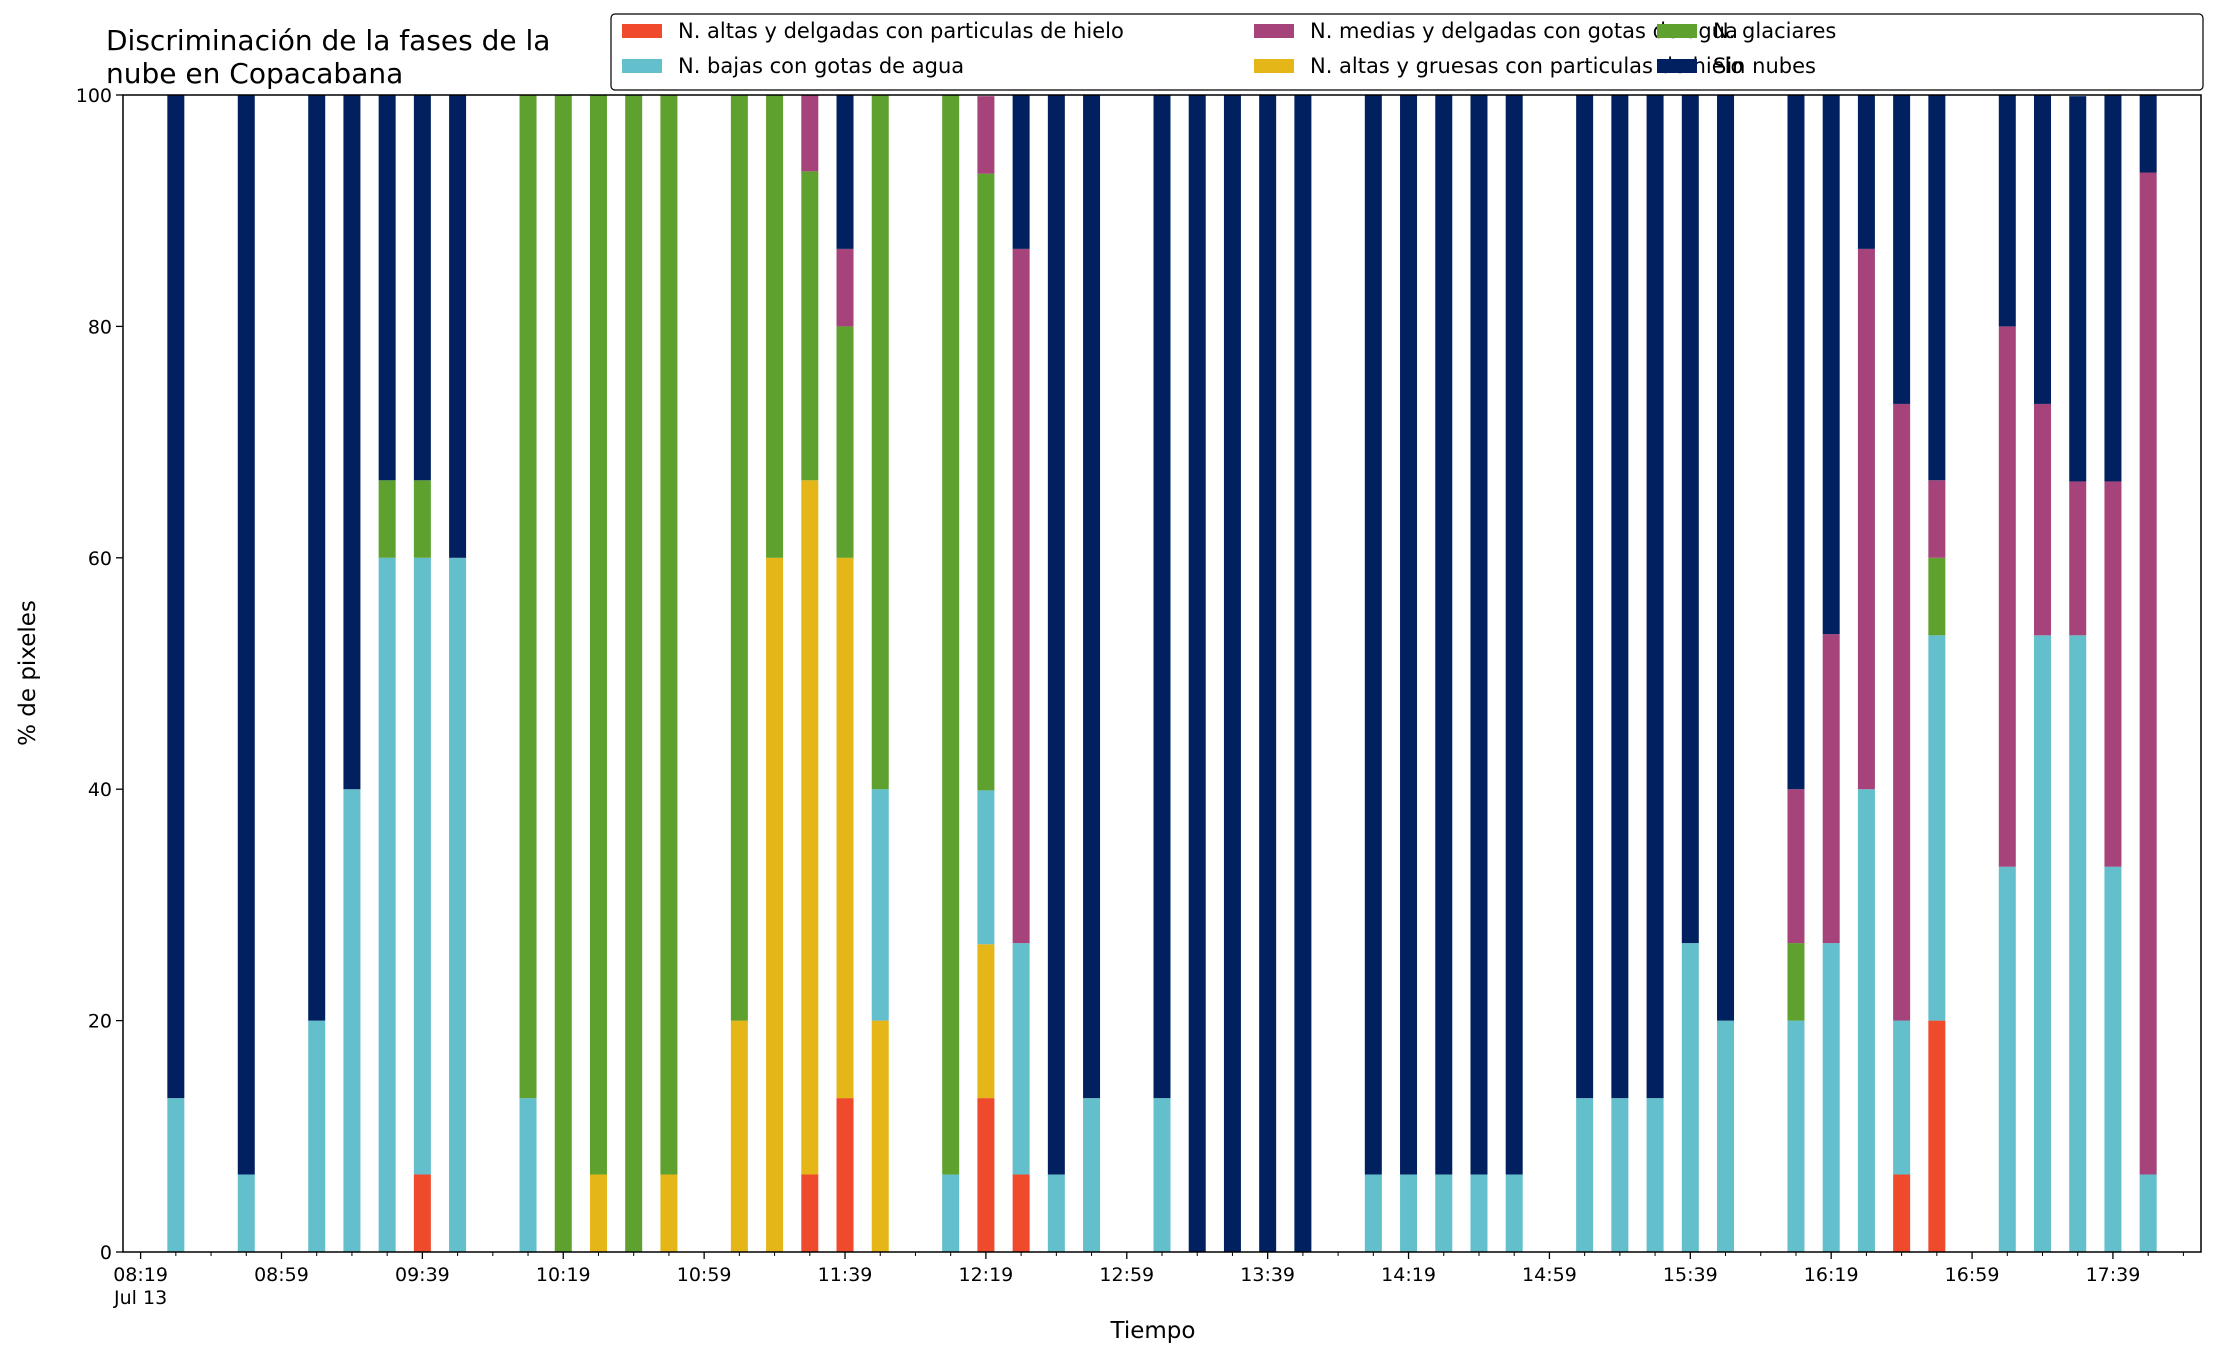 The width and height of the screenshot is (2216, 1355). Describe the element at coordinates (1408, 1275) in the screenshot. I see `x-tick-label: 14:19` at that location.